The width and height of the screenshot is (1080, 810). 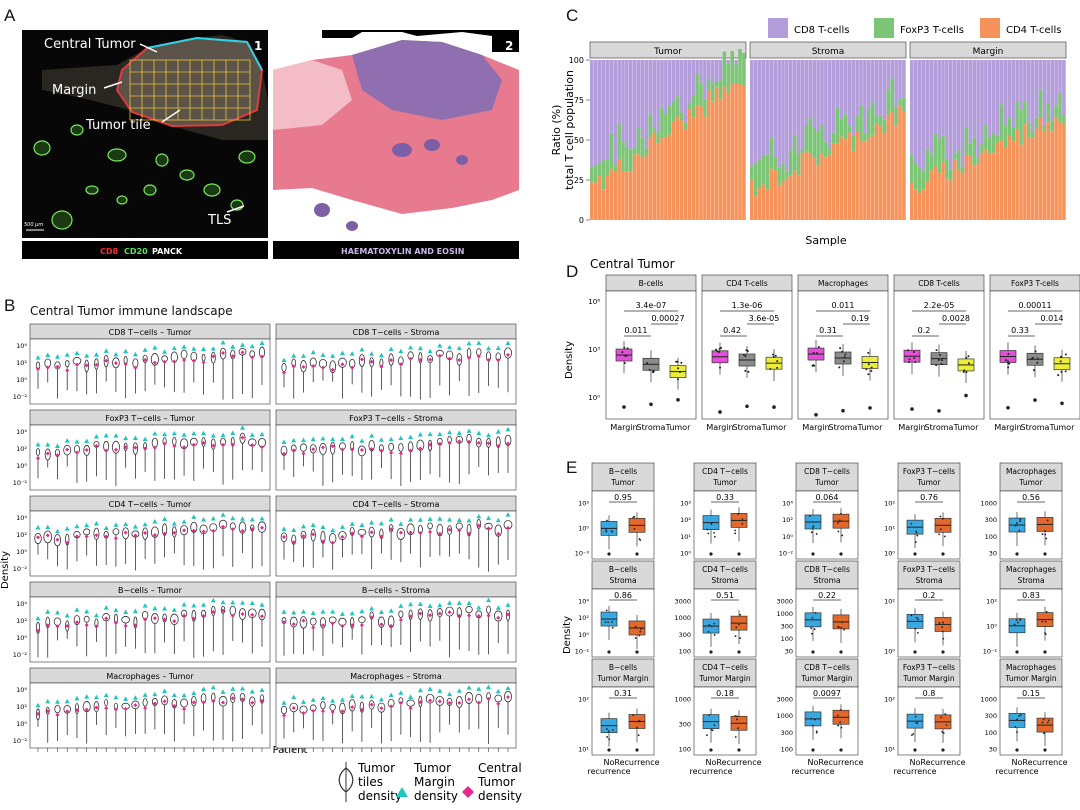 What do you see at coordinates (725, 497) in the screenshot?
I see `p-value: 0.33` at bounding box center [725, 497].